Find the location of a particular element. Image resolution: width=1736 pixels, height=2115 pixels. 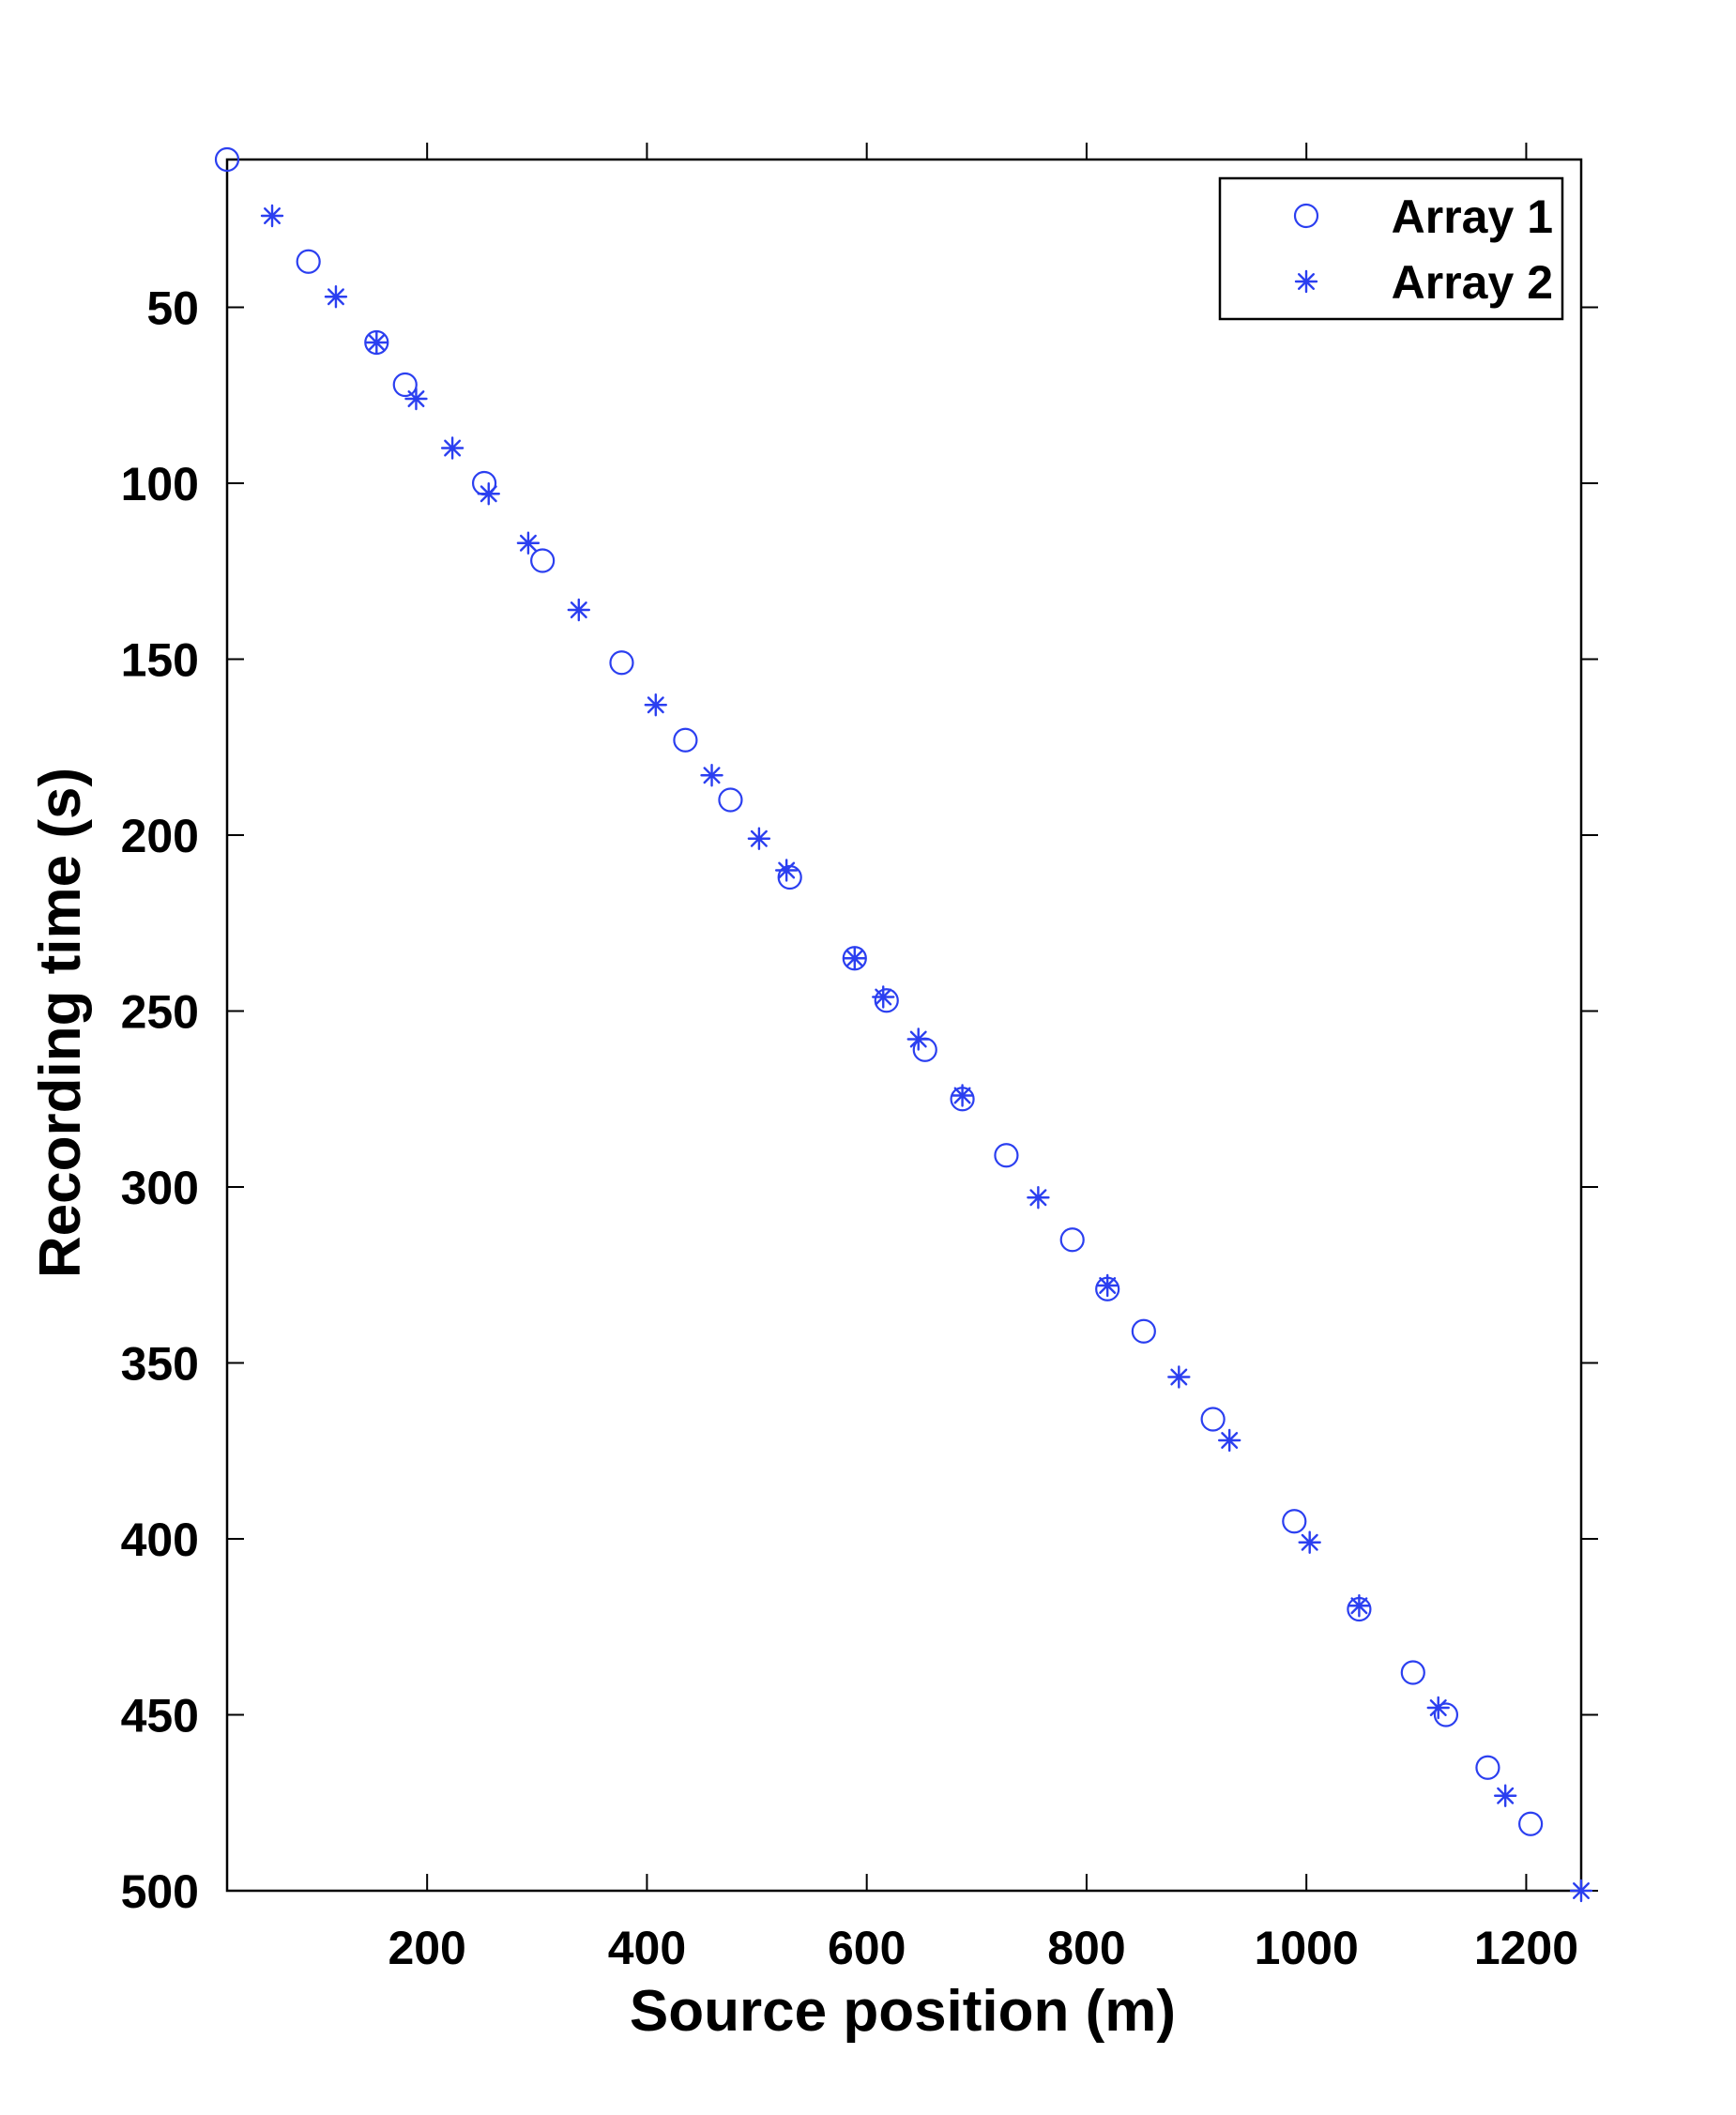

x-tick-label: 200 is located at coordinates (426, 1948).